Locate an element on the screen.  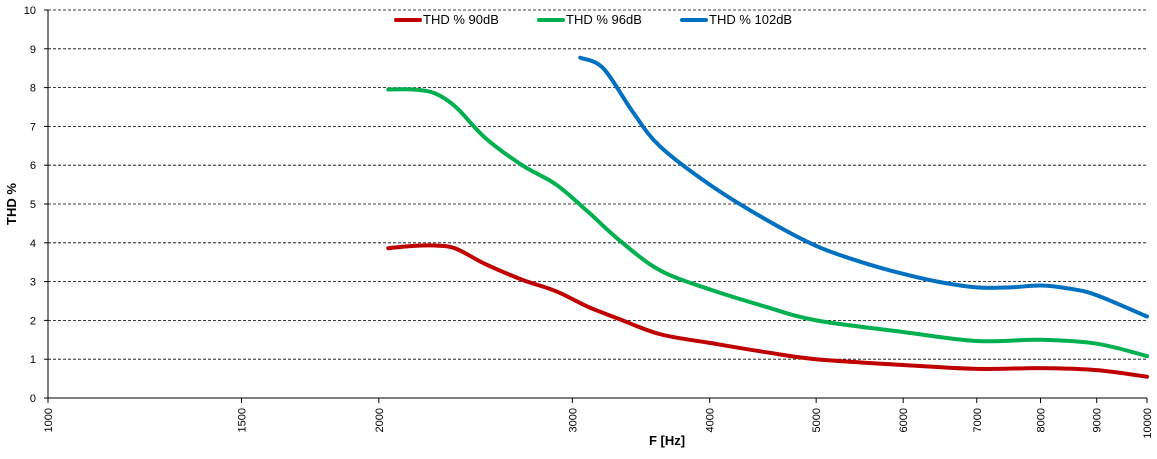
legend: THD % 90dB THD % 96dB THD % 102dB is located at coordinates (593, 19).